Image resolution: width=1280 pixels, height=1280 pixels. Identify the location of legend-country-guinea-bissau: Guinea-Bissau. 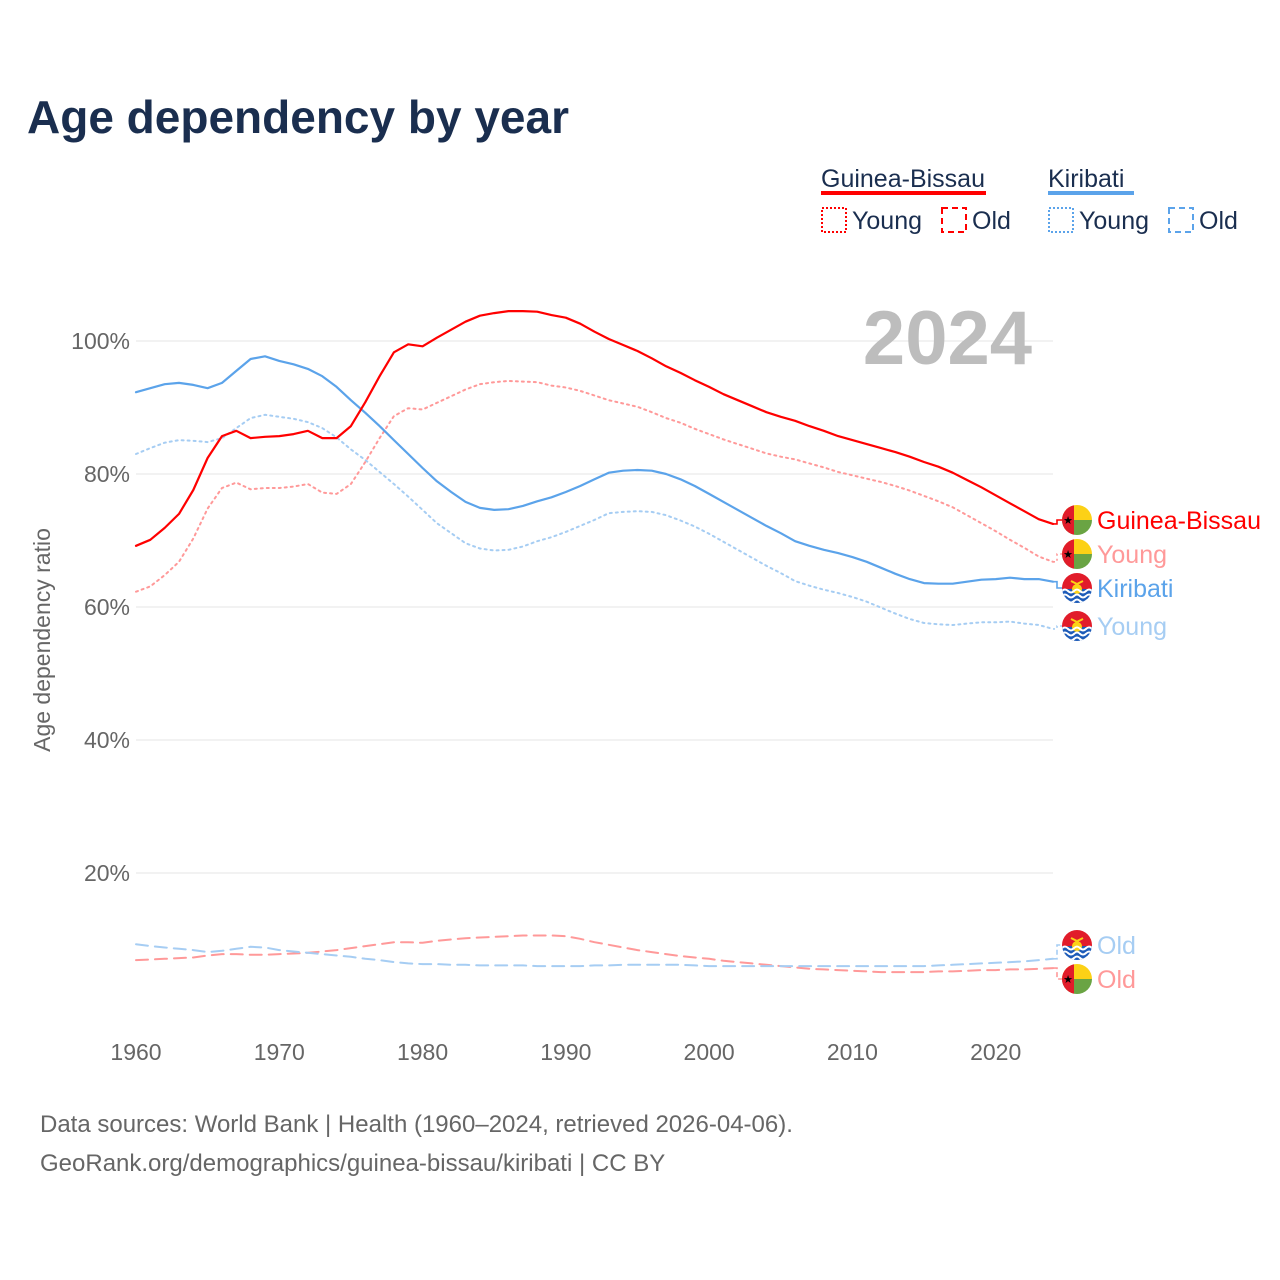
(903, 179).